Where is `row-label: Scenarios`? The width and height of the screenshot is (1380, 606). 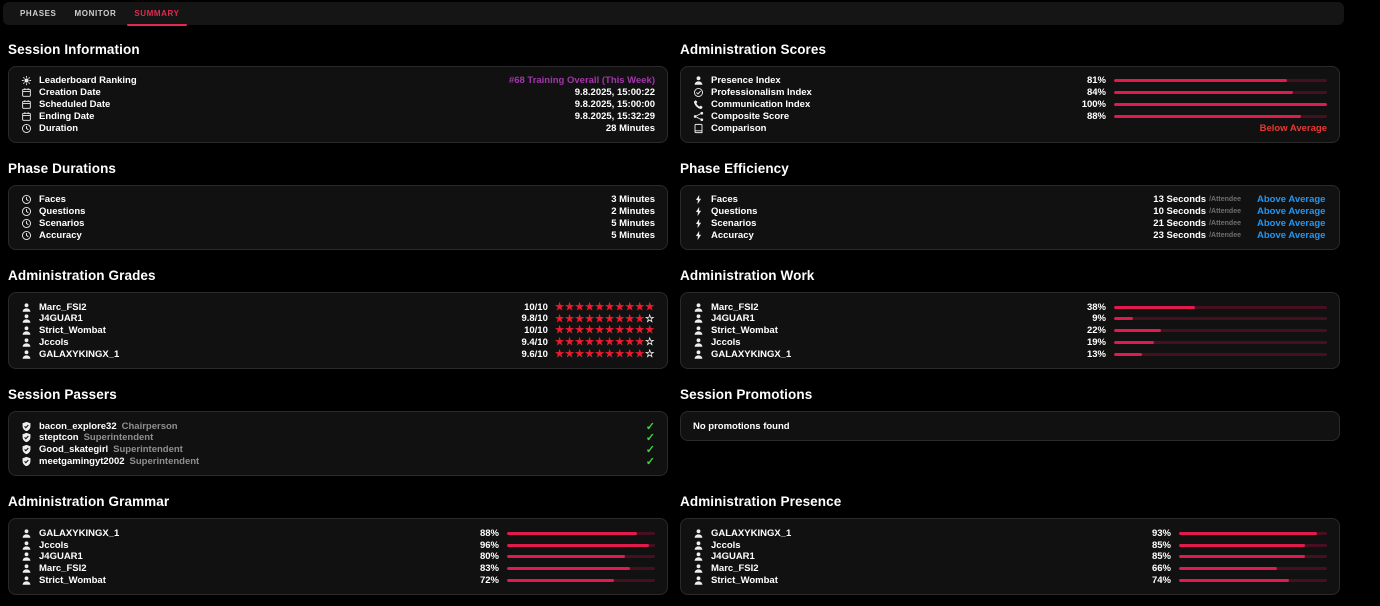
row-label: Scenarios is located at coordinates (734, 223).